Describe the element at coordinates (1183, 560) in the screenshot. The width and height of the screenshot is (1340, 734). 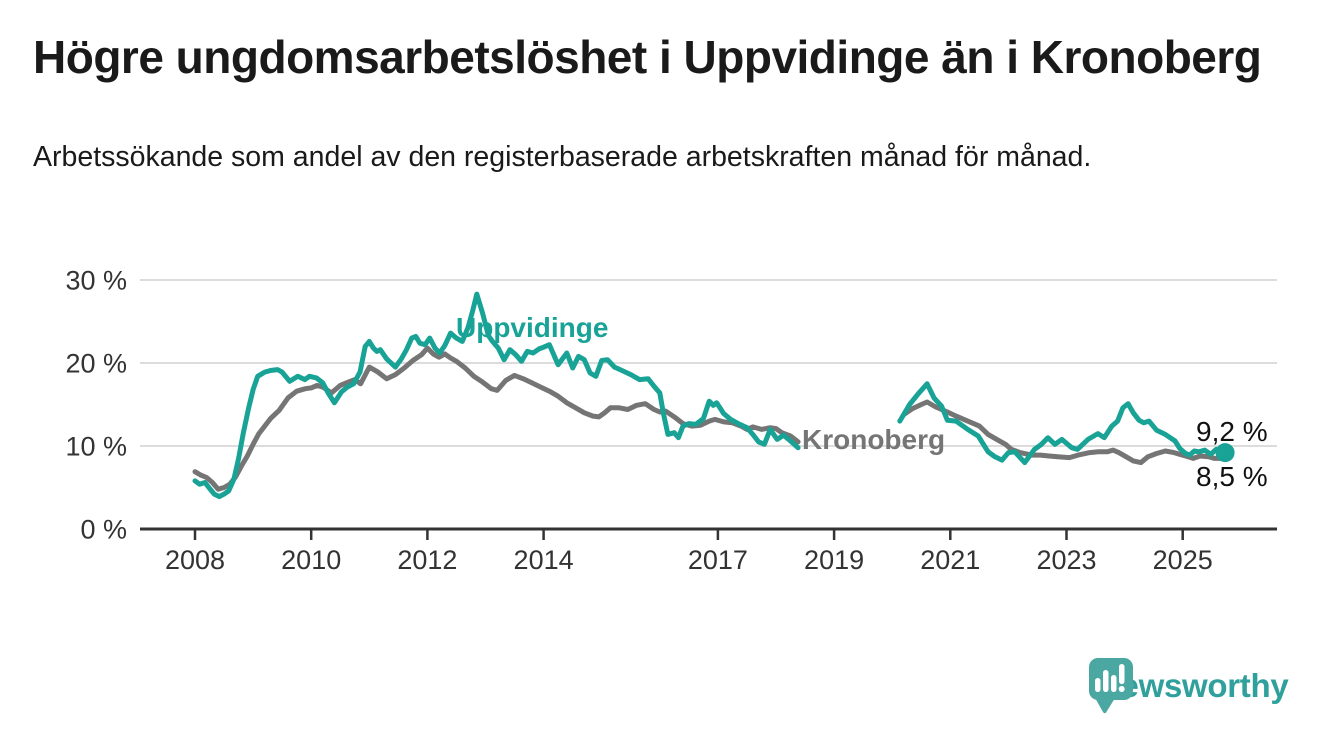
I see `x-tick-label-2025: 2025` at that location.